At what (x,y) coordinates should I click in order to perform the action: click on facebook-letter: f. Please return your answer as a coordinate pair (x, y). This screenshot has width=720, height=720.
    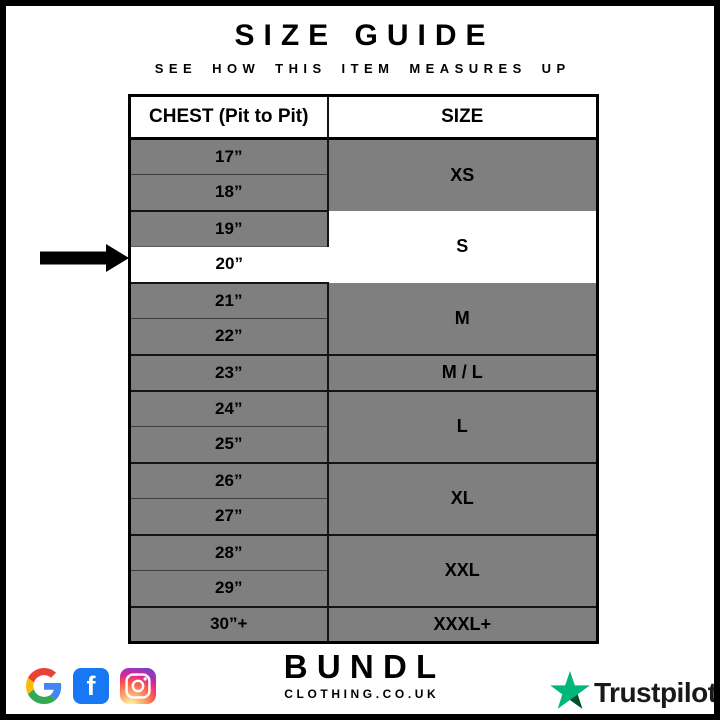
    Looking at the image, I should click on (91, 685).